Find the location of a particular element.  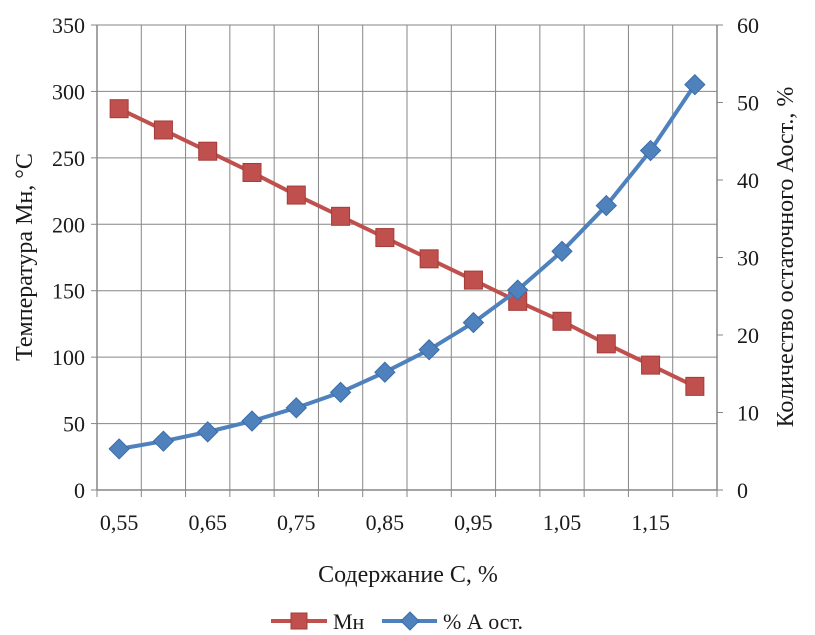

y-tick-label: 300 is located at coordinates (68, 91).